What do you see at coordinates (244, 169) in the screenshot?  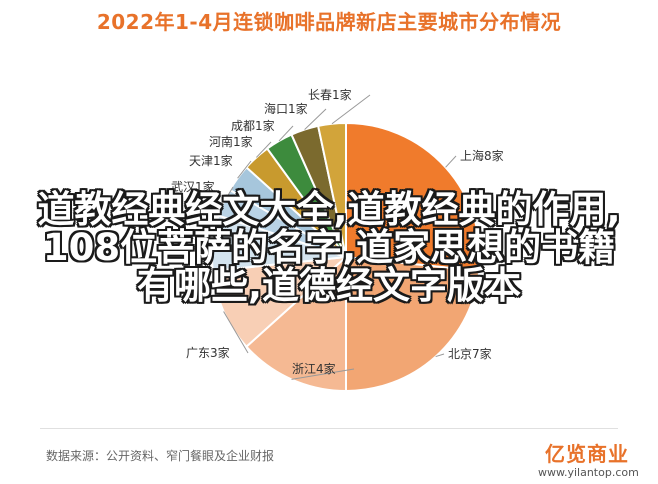 I see `leader-line-tianjin` at bounding box center [244, 169].